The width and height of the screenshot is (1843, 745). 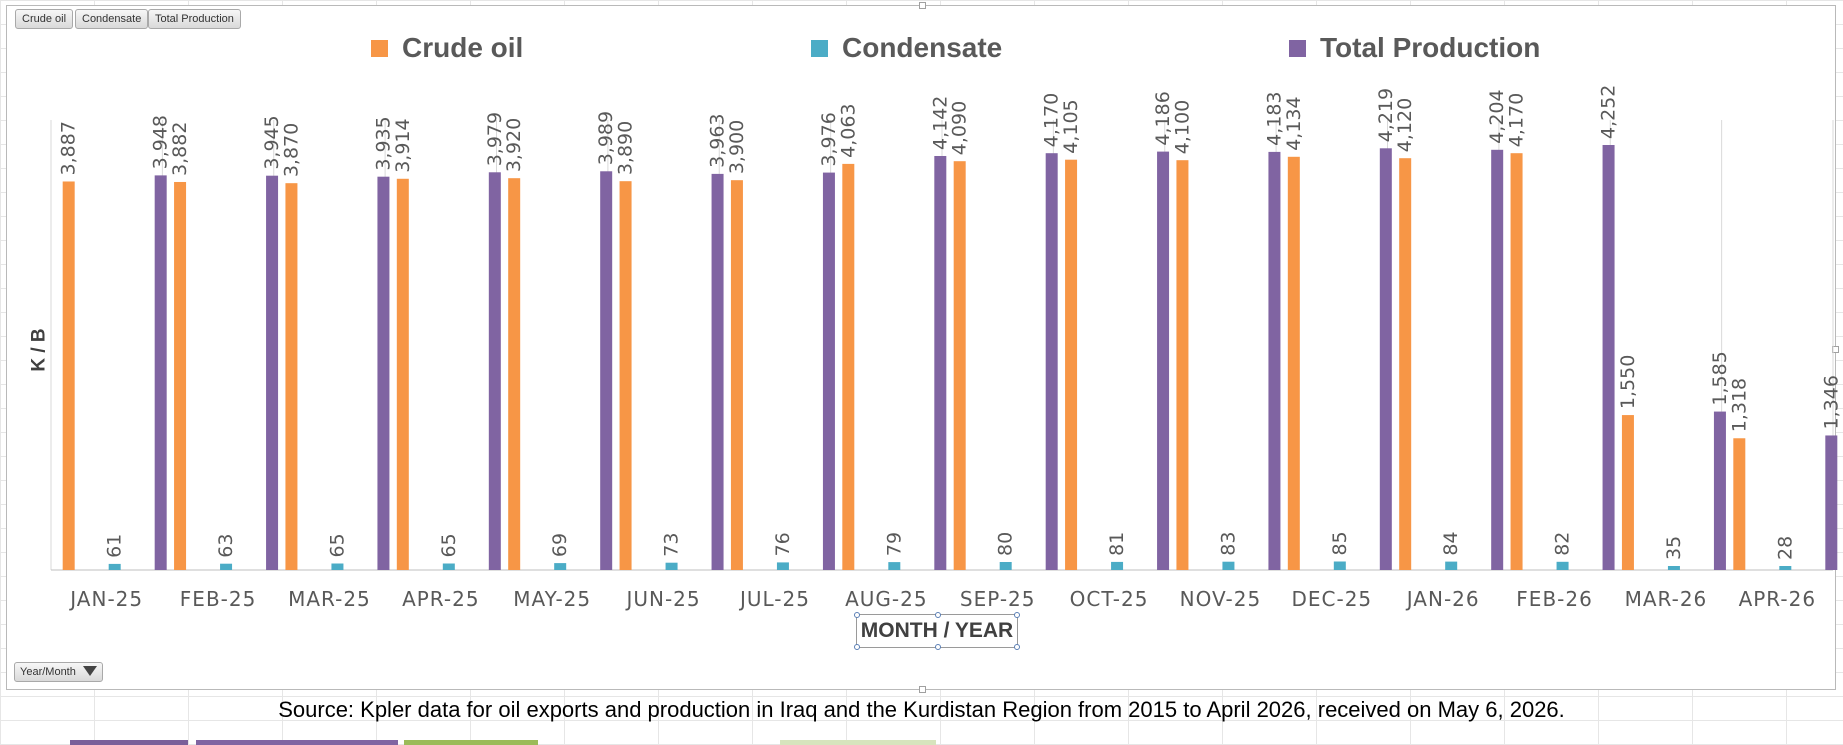 What do you see at coordinates (922, 689) in the screenshot?
I see `resize-handle-bottom` at bounding box center [922, 689].